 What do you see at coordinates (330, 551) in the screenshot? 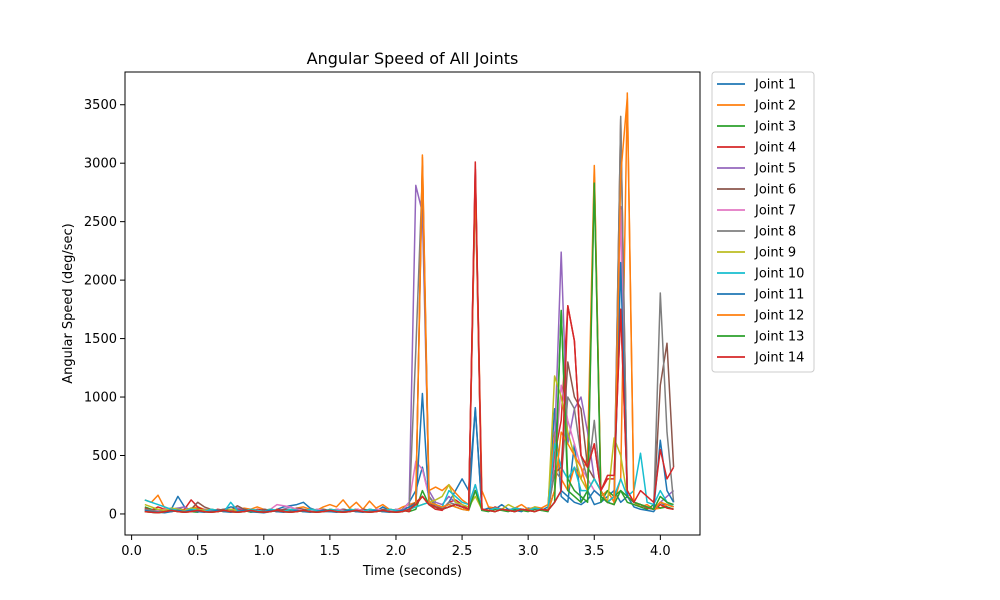
I see `x-tick-label: 1.5` at bounding box center [330, 551].